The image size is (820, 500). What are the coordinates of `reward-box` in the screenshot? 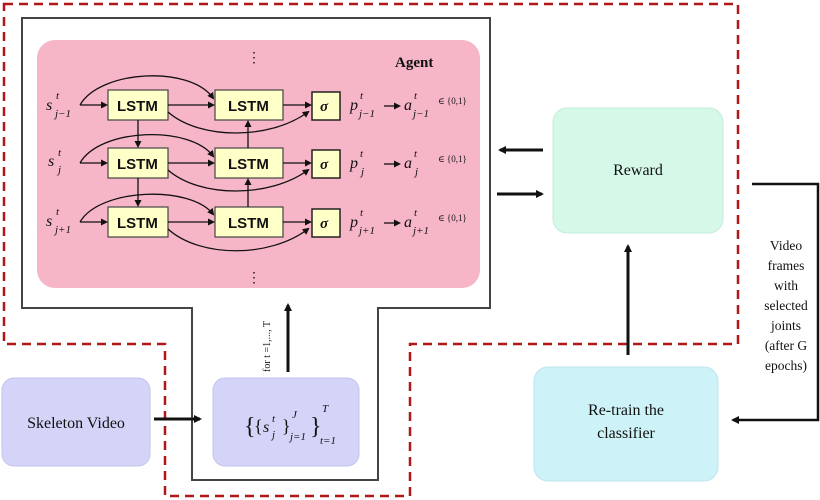 It's located at (638, 170).